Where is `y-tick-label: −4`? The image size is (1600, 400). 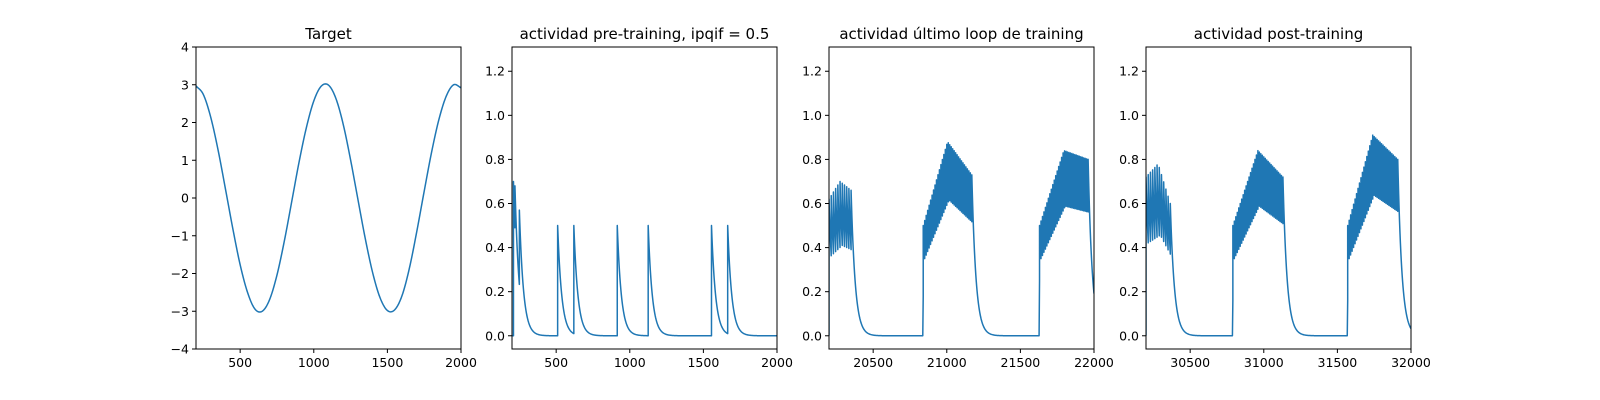
y-tick-label: −4 is located at coordinates (180, 349).